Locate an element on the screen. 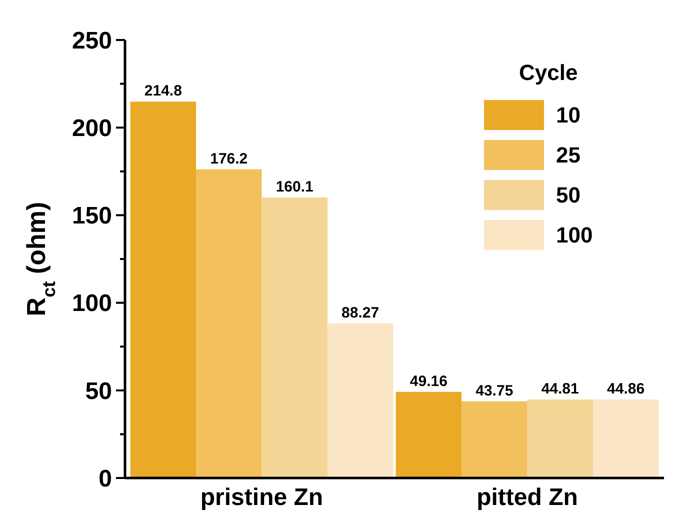  y-tick-label: 150 is located at coordinates (92, 216).